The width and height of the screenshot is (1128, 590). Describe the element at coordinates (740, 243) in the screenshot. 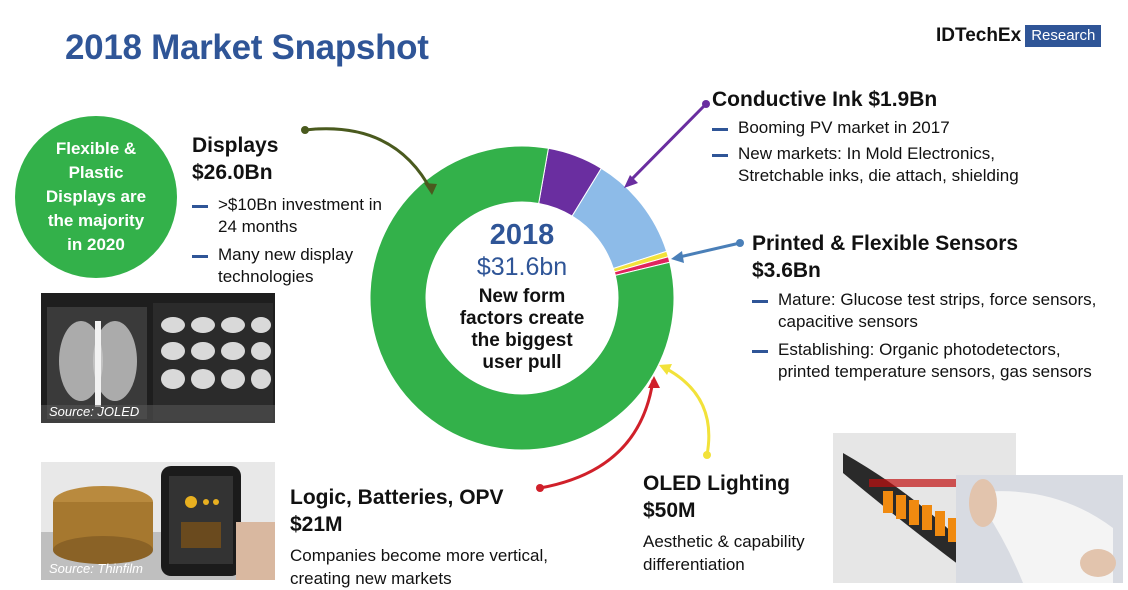

I see `sensors-arrow-dot` at that location.